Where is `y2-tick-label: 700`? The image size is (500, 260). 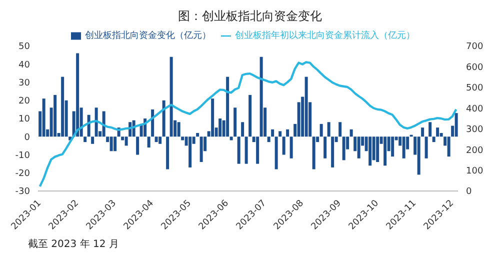 y2-tick-label: 700 is located at coordinates (475, 47).